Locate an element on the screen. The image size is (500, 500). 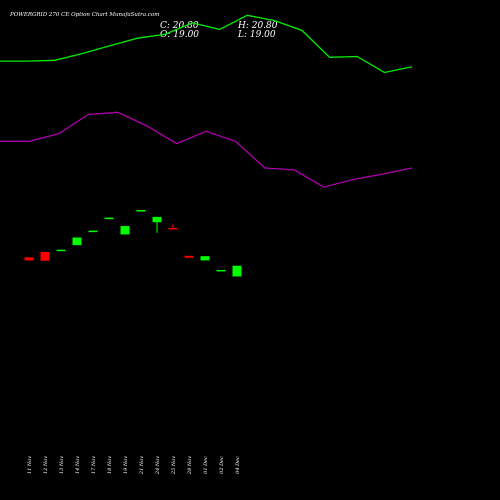
x-tick-label: 28 Nov is located at coordinates (190, 465).